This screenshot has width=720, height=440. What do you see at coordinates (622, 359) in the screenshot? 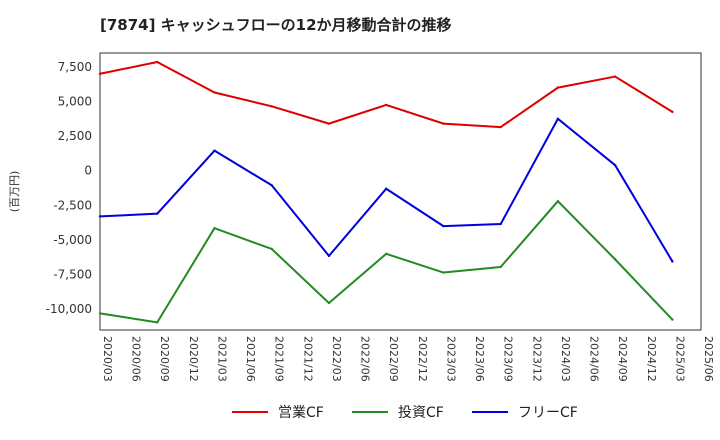
I see `x-tick-label: 2024/09` at bounding box center [622, 359].